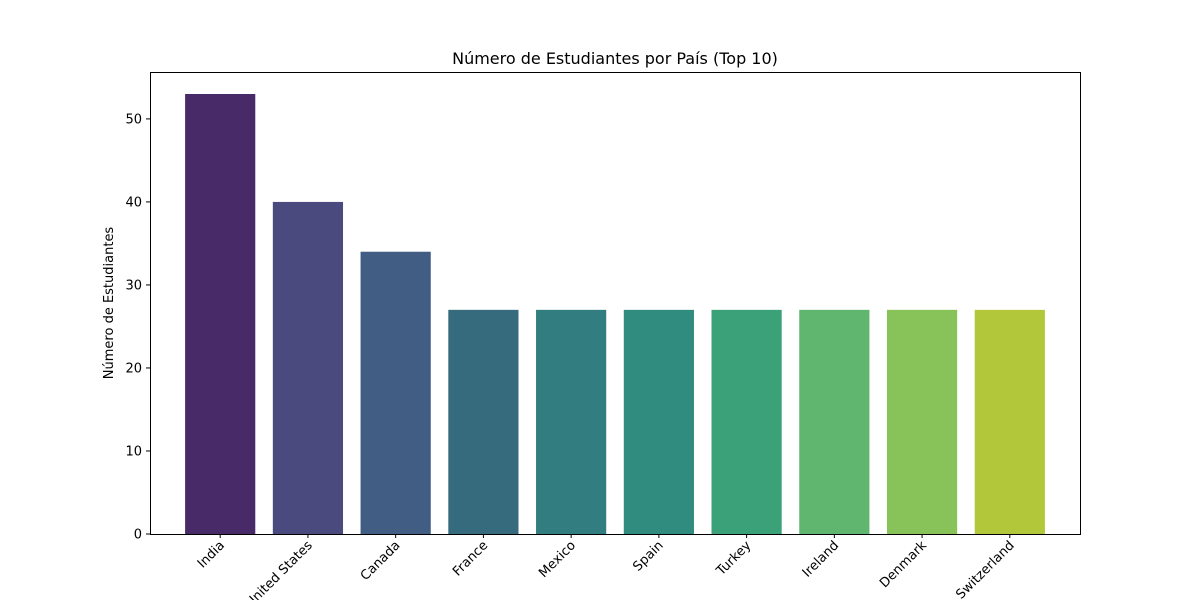 This screenshot has height=604, width=1200. Describe the element at coordinates (133, 451) in the screenshot. I see `y-tick-label: 10` at that location.